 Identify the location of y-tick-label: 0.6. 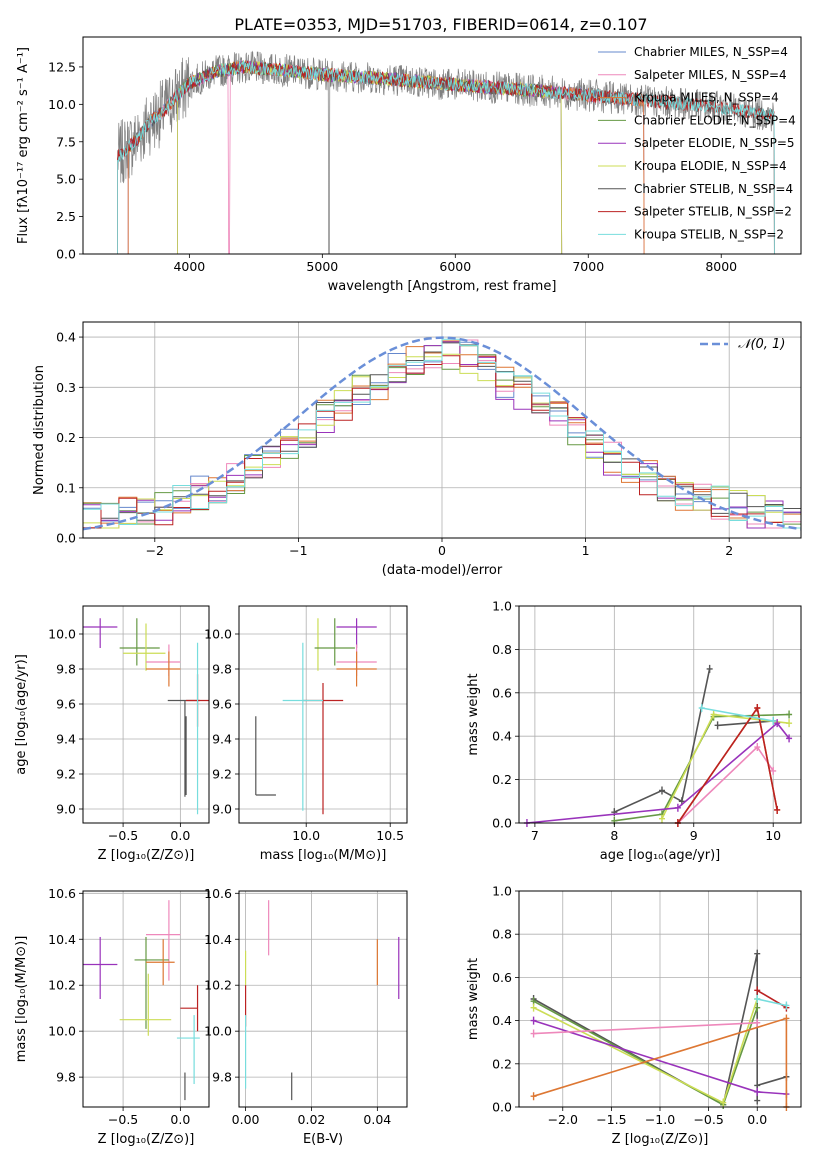
(502, 692).